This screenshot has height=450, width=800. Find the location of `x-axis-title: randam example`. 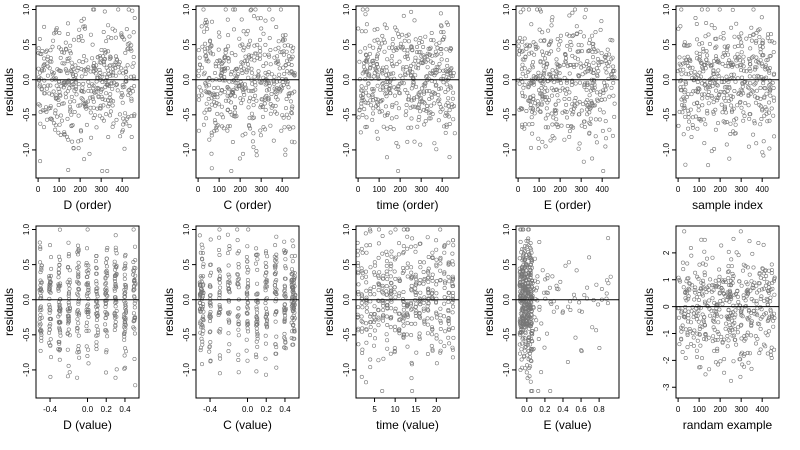

x-axis-title: randam example is located at coordinates (728, 425).